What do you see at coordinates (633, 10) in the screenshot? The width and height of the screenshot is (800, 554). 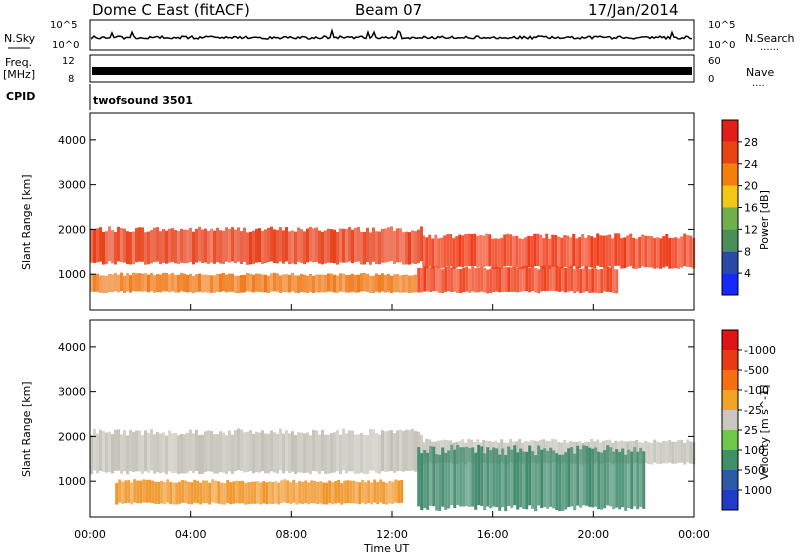 I see `date-title: 17/Jan/2014` at bounding box center [633, 10].